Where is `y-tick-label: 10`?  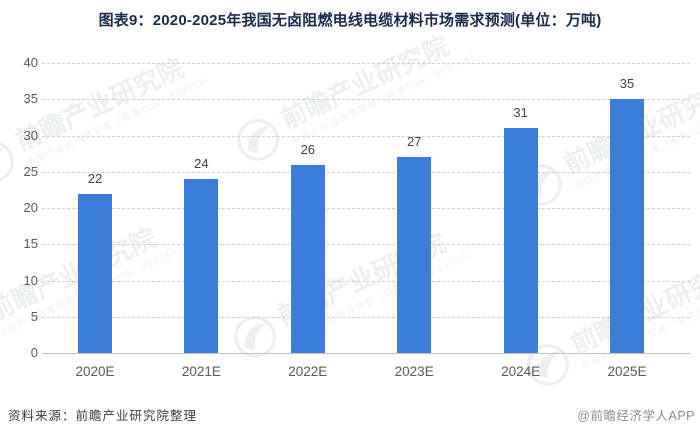 y-tick-label: 10 is located at coordinates (30, 280).